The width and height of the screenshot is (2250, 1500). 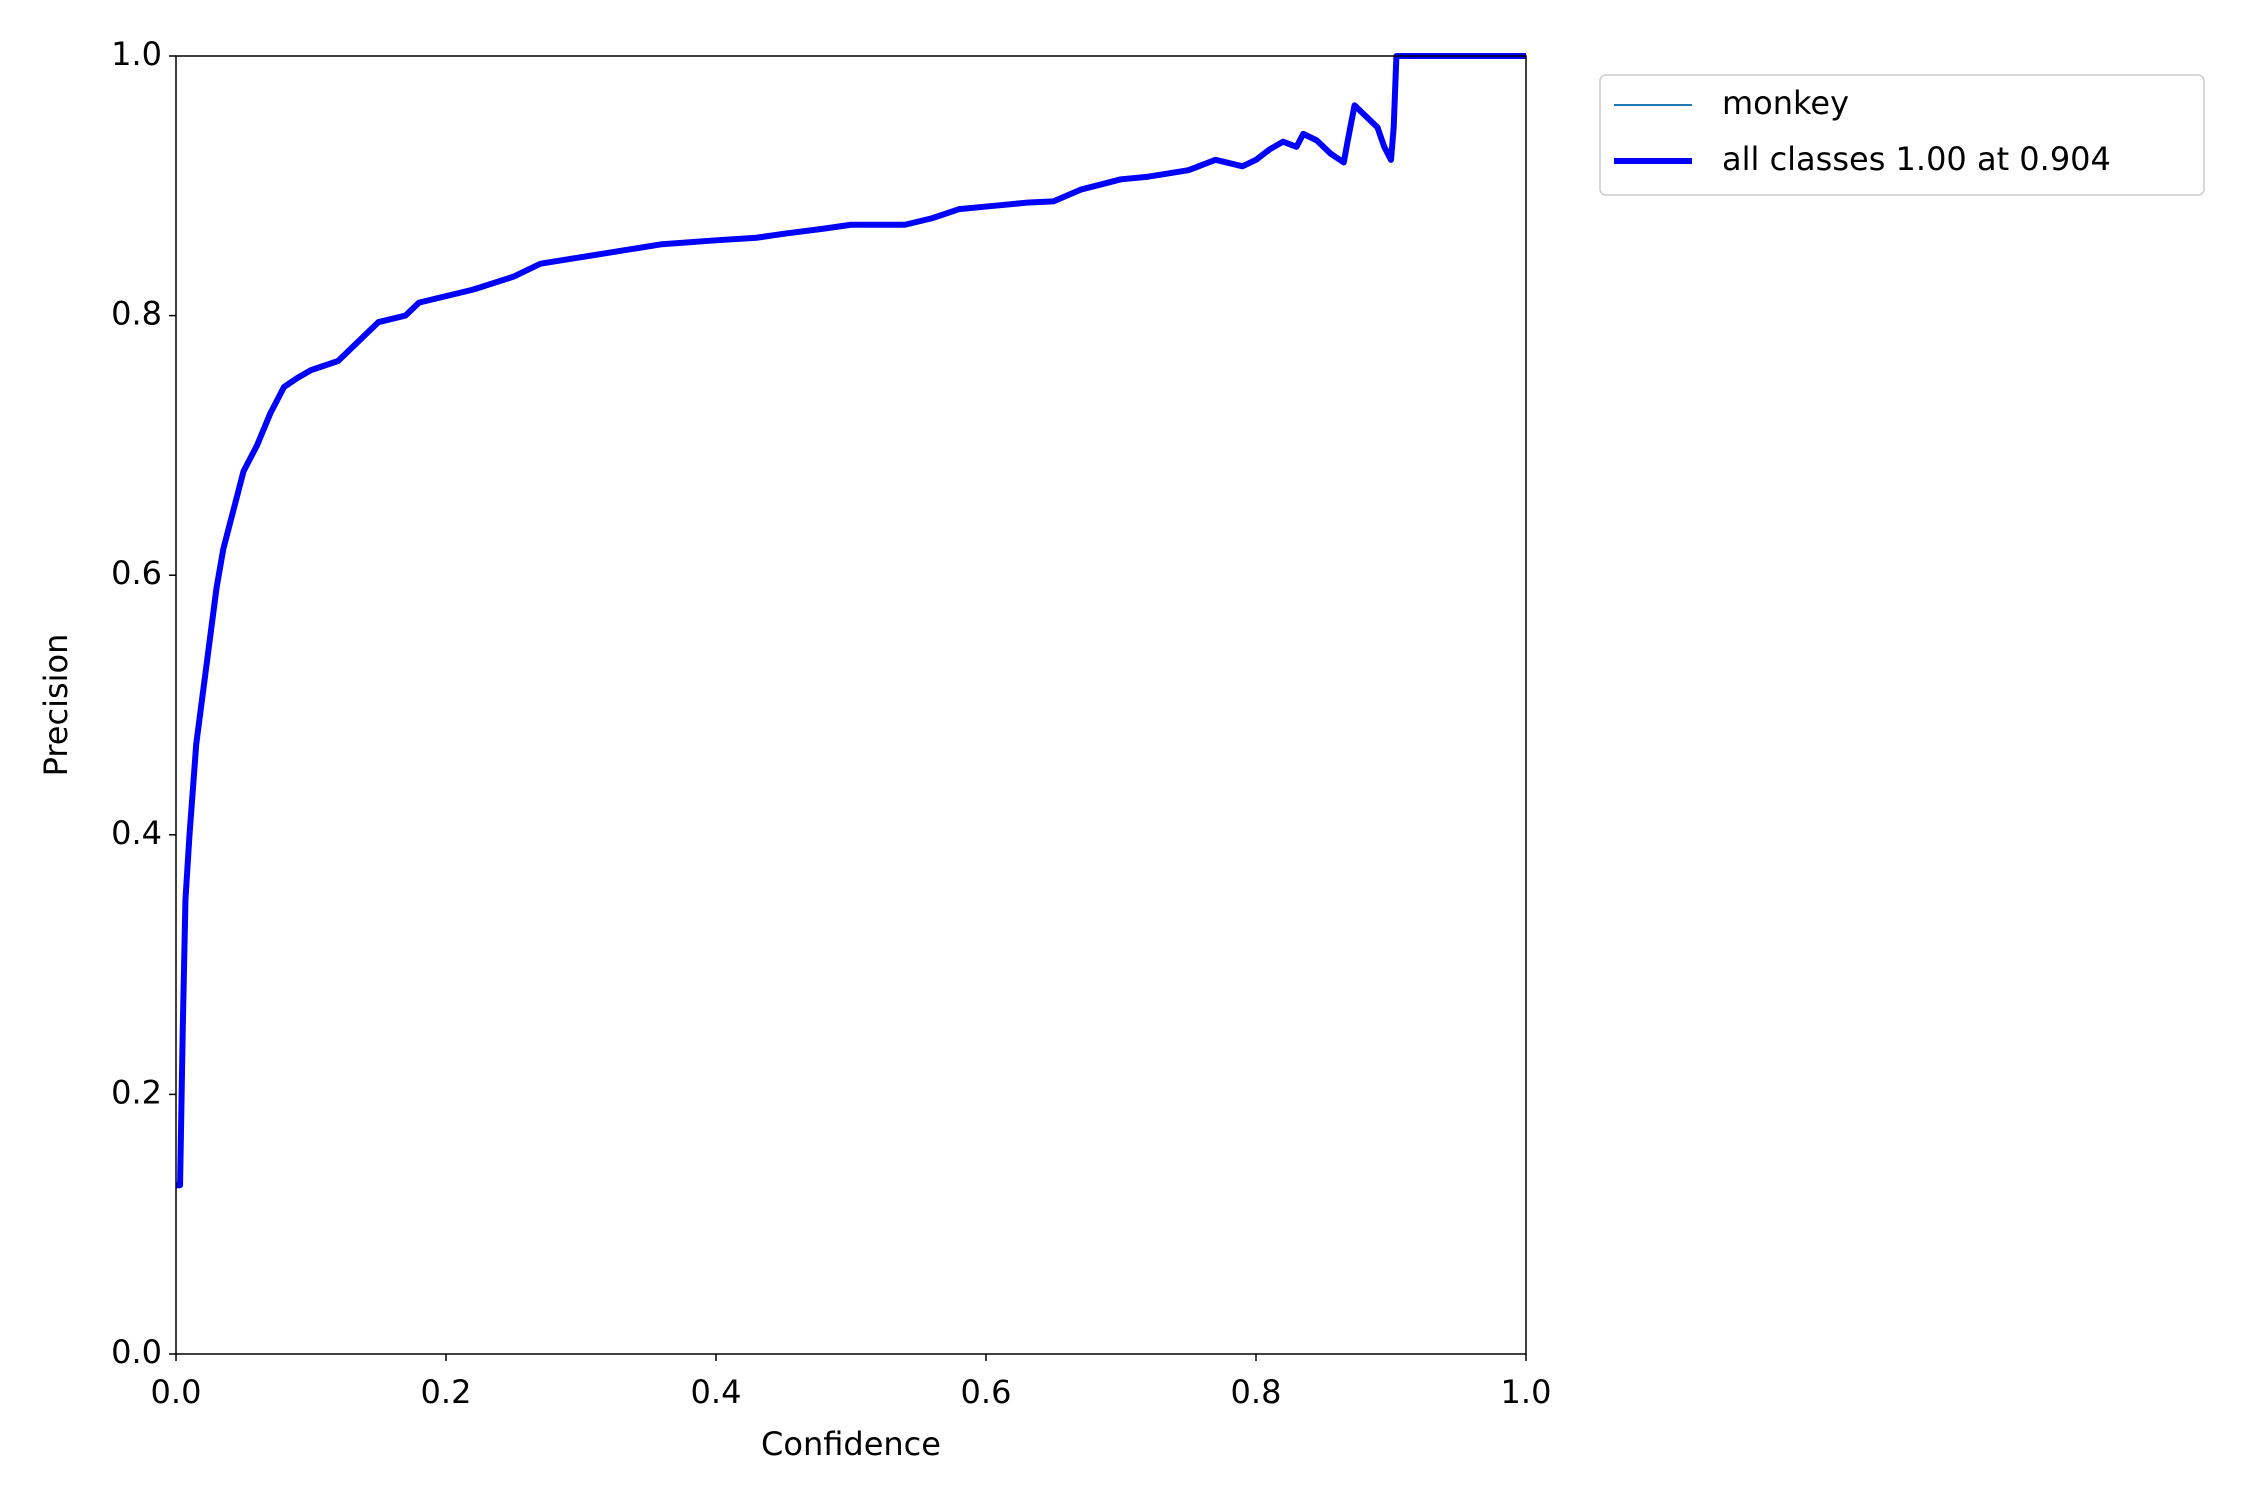 What do you see at coordinates (136, 1352) in the screenshot?
I see `y-tick-label: 0.0` at bounding box center [136, 1352].